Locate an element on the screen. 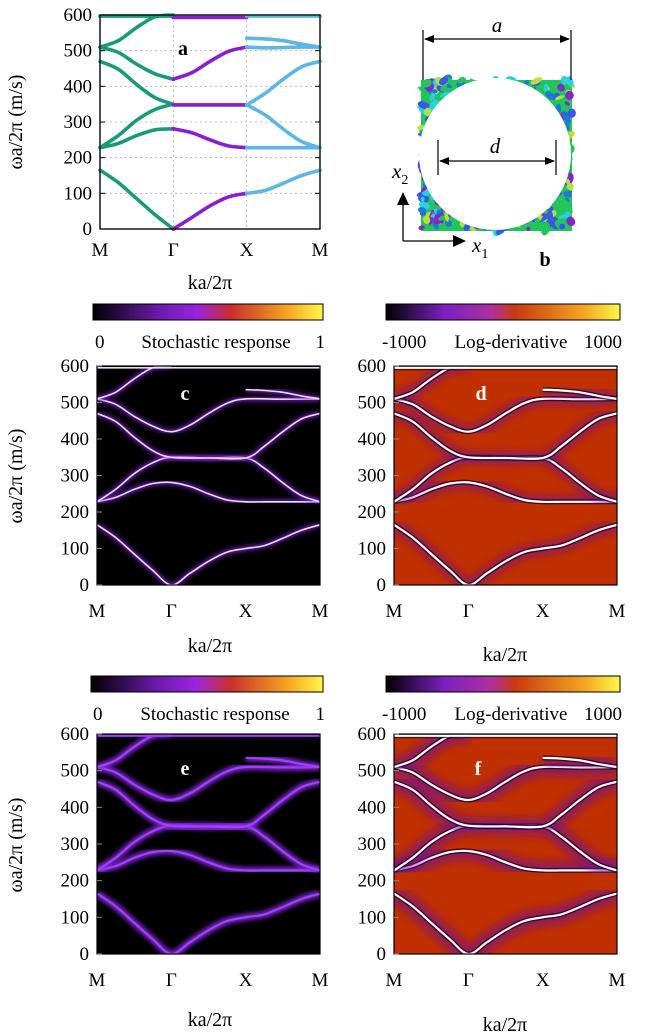 Image resolution: width=645 pixels, height=1035 pixels. unit-cell-panel-b: a d x2 x1 b is located at coordinates (483, 142).